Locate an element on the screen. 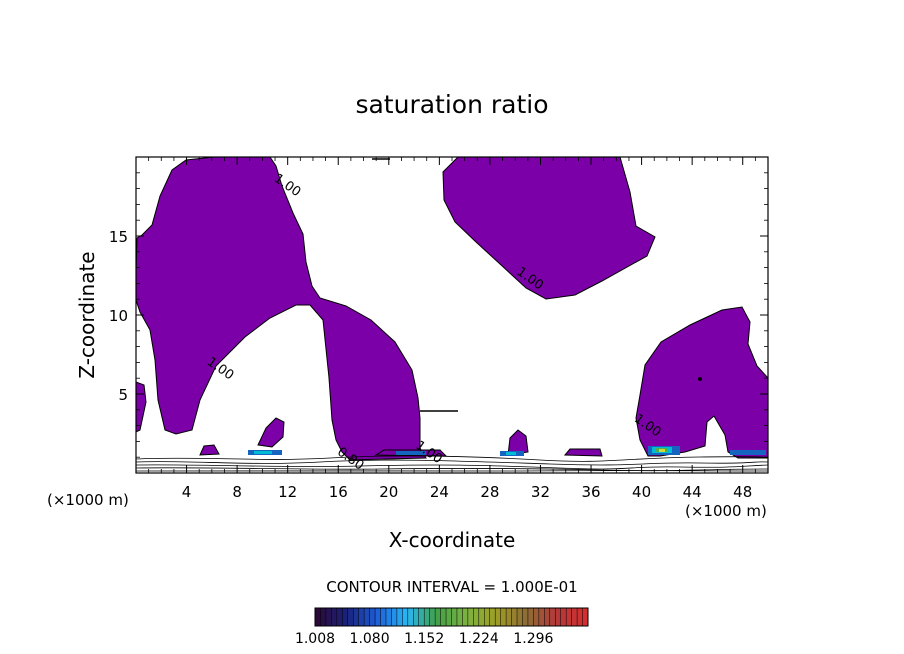 Image resolution: width=904 pixels, height=654 pixels. x-tick-label: 20 is located at coordinates (388, 492).